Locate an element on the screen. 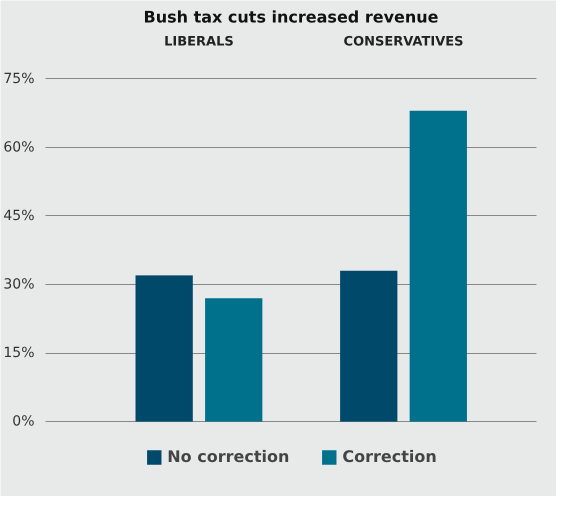 The width and height of the screenshot is (566, 506). legend-label: Correction is located at coordinates (389, 456).